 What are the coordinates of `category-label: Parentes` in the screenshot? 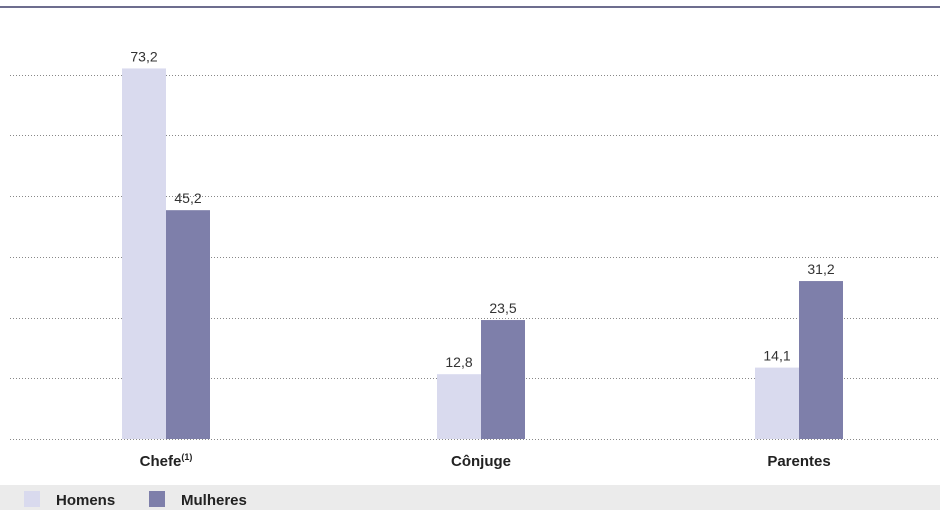 It's located at (798, 461).